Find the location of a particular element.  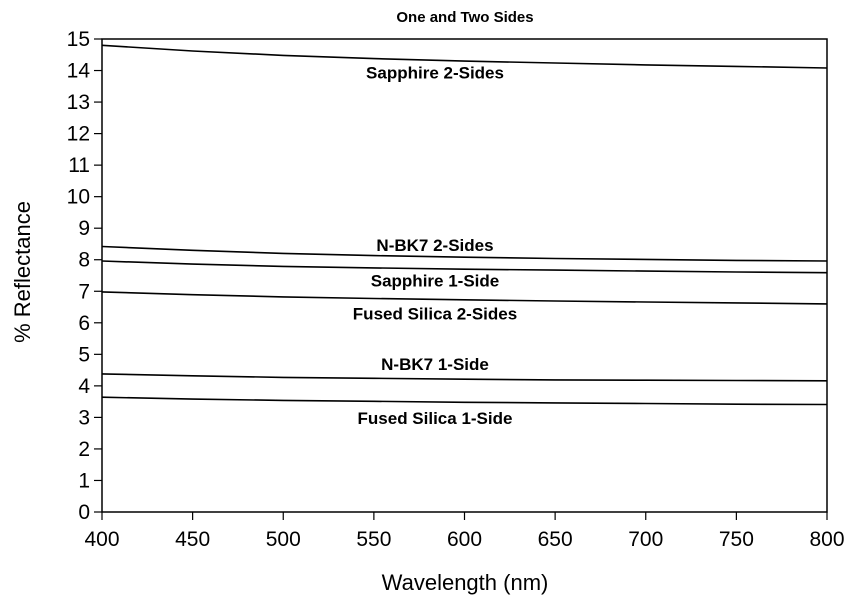

y-tick-label: 5 is located at coordinates (84, 354).